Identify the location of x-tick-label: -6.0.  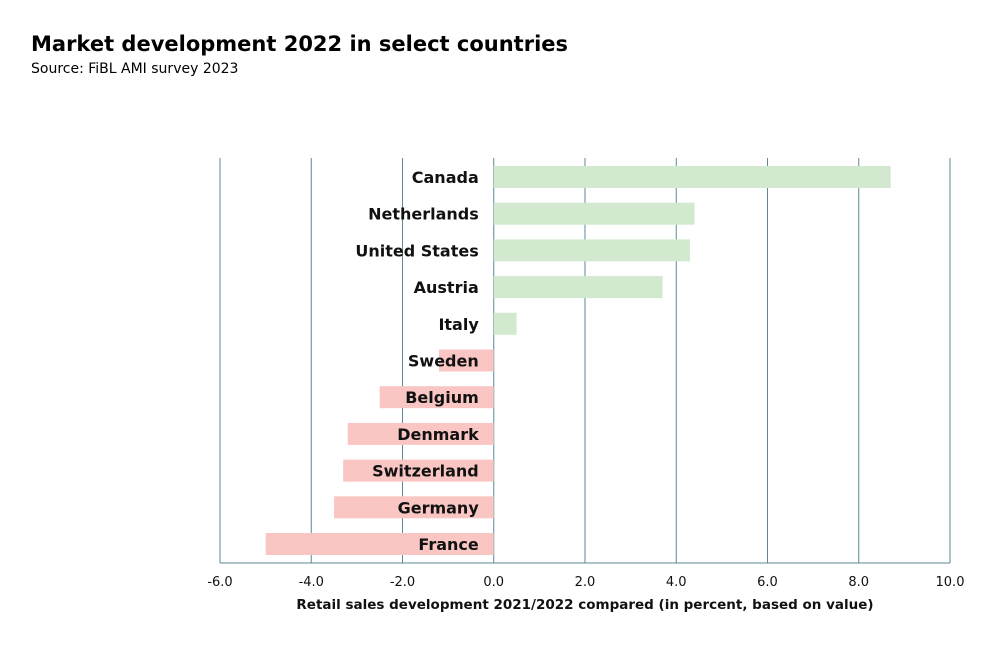
(219, 582).